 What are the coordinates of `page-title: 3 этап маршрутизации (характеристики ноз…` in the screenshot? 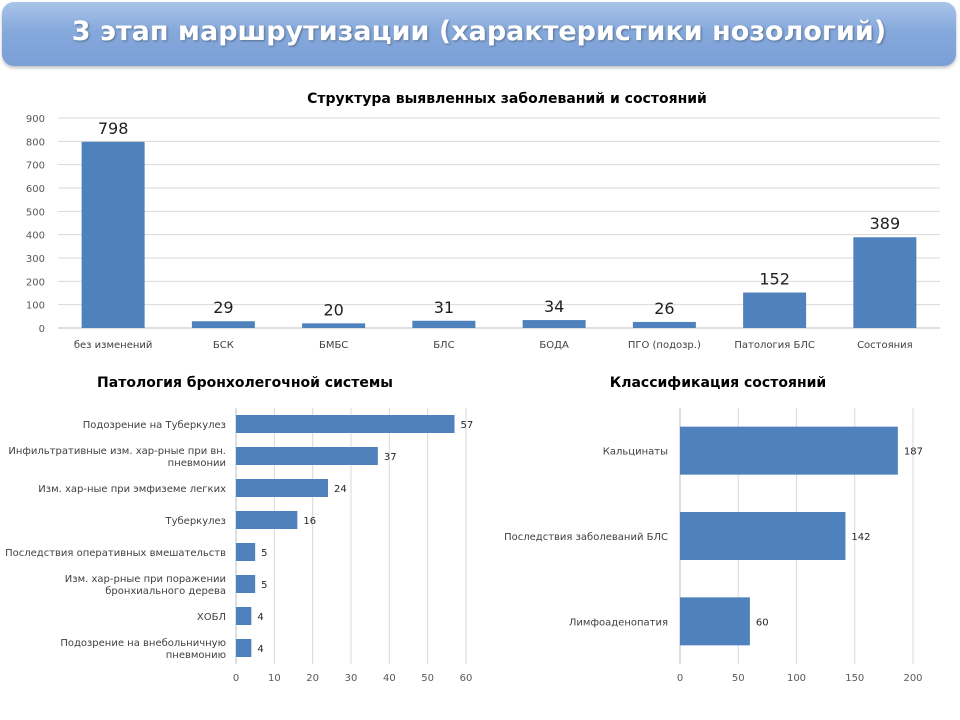 It's located at (479, 31).